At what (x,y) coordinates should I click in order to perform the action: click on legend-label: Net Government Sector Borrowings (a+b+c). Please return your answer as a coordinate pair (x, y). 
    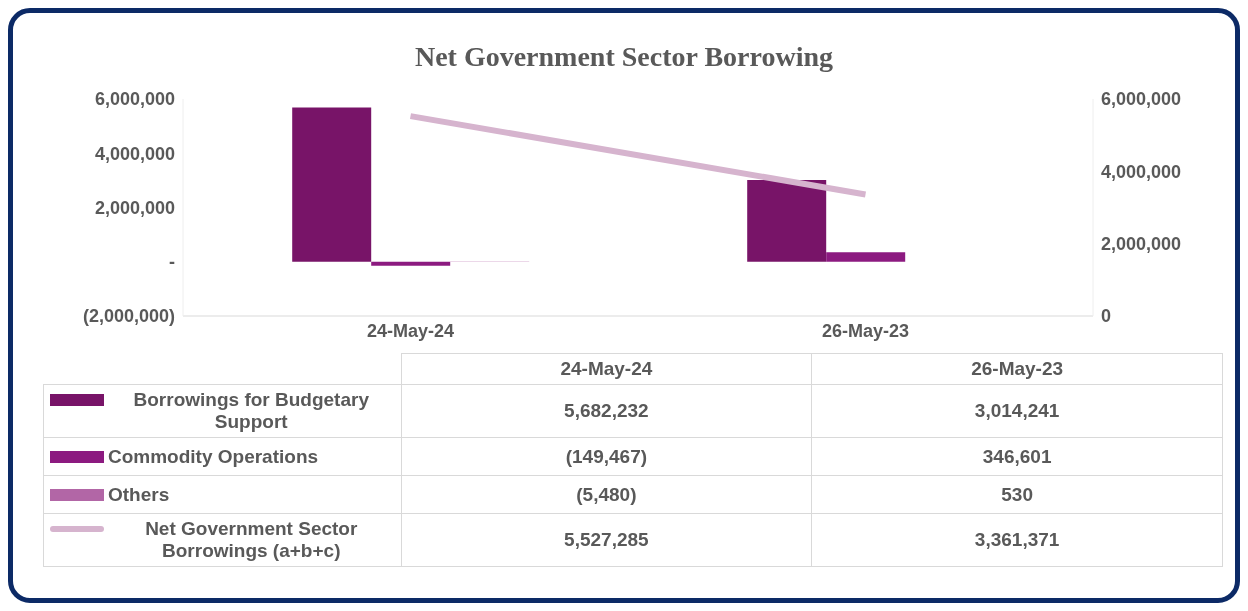
    Looking at the image, I should click on (251, 540).